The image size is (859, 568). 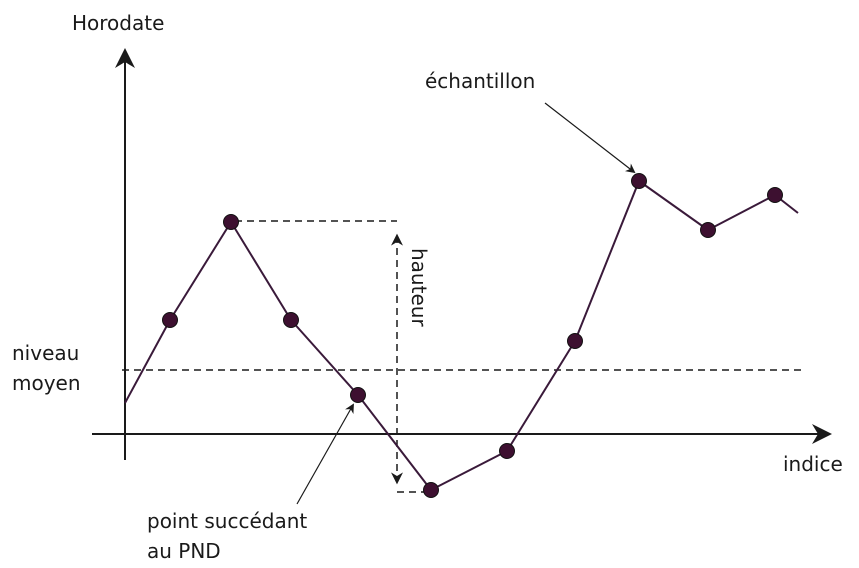 I want to click on successor-label-line1: point succédant, so click(x=227, y=521).